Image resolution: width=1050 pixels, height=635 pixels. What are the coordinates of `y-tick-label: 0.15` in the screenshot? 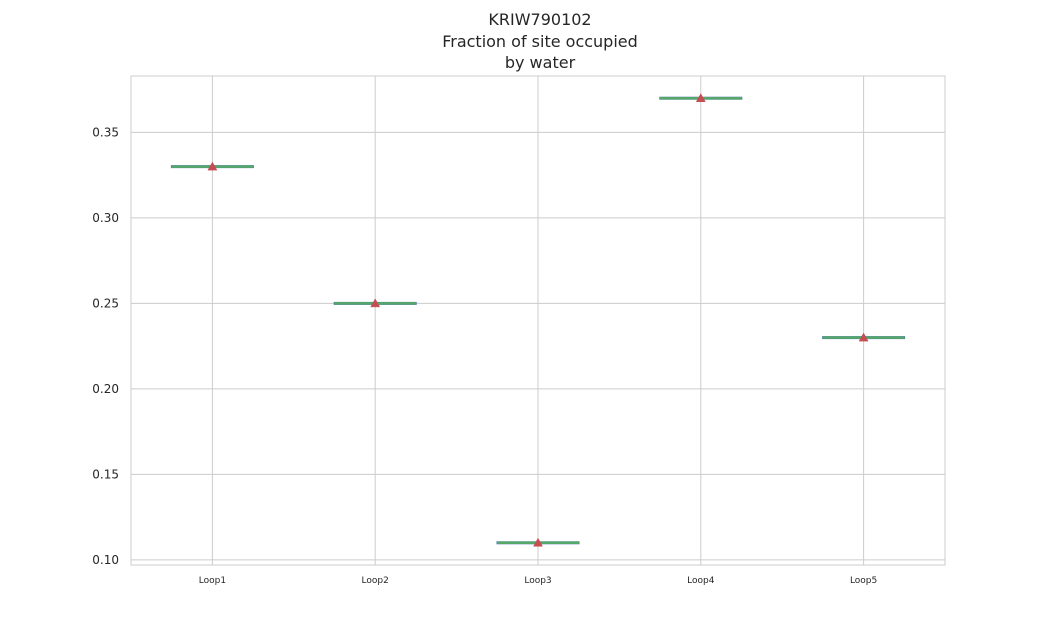 It's located at (105, 474).